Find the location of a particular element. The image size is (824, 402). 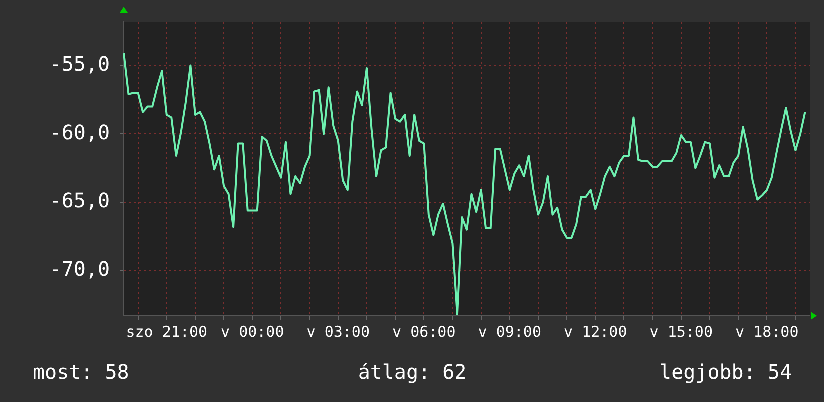

x-tick-label: v 03:00 is located at coordinates (338, 331).